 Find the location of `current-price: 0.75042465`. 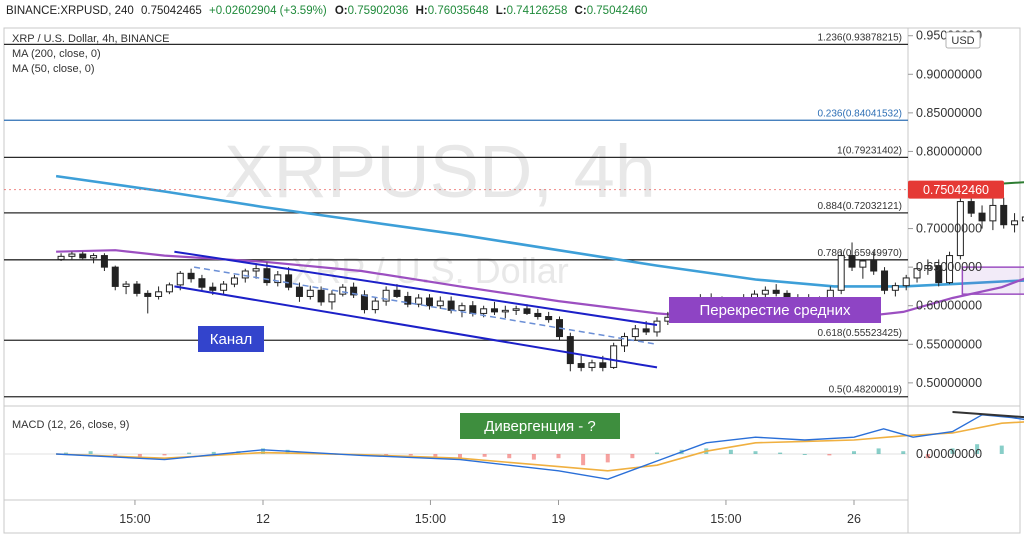

current-price: 0.75042465 is located at coordinates (171, 11).